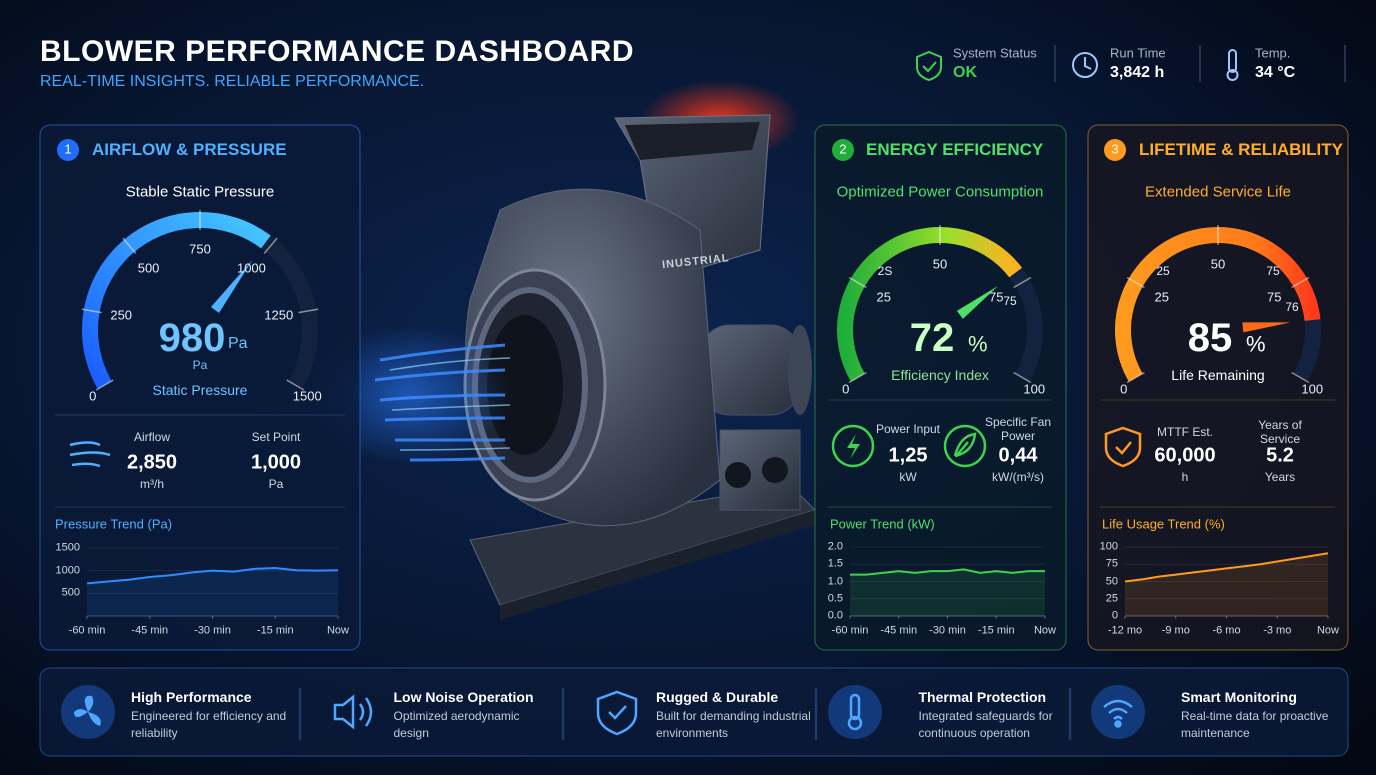  What do you see at coordinates (996, 630) in the screenshot?
I see `x-tick-label: -15 min` at bounding box center [996, 630].